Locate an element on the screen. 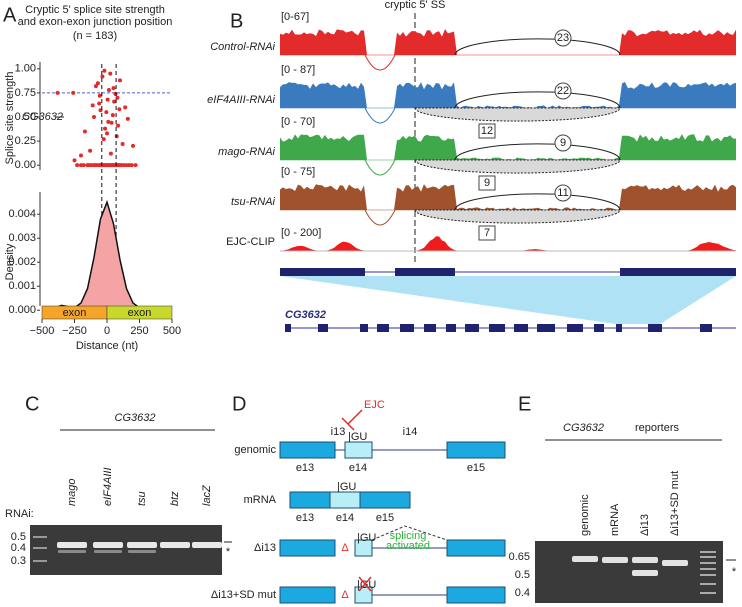 Image resolution: width=742 pixels, height=607 pixels. marker-label: 0.5 is located at coordinates (18, 537).